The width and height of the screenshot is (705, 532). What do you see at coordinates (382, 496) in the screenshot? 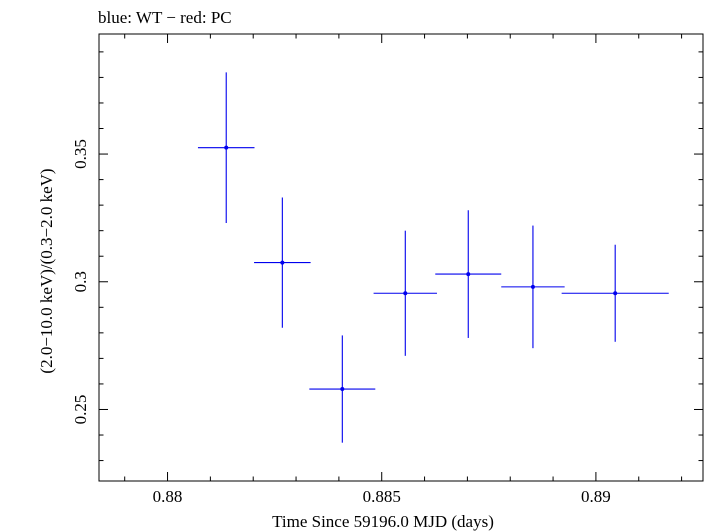
I see `x-tick-label: 0.885` at bounding box center [382, 496].